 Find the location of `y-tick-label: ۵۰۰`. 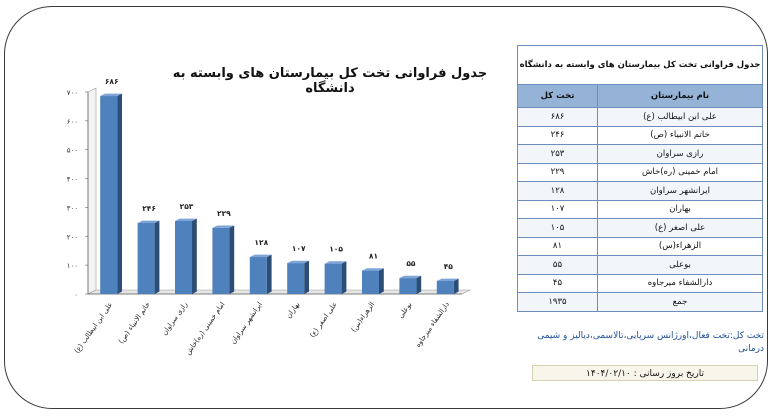

y-tick-label: ۵۰۰ is located at coordinates (72, 151).